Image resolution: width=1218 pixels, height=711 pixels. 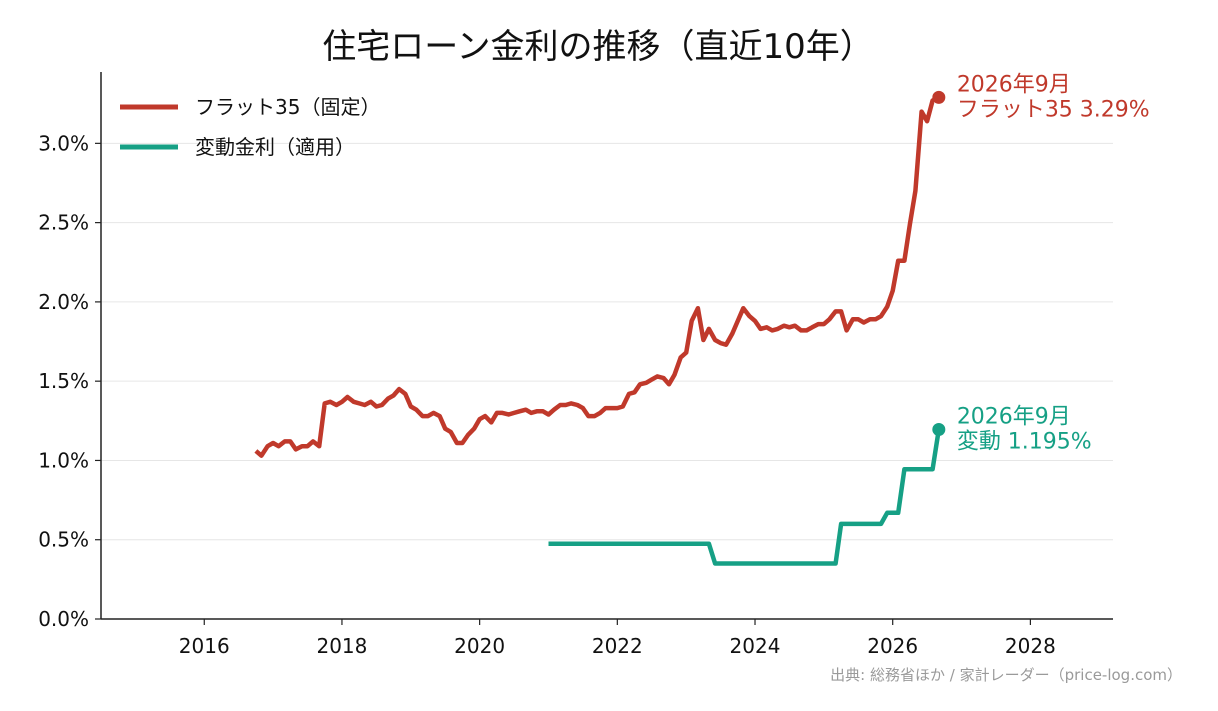 I want to click on x-tick-label: 2020, so click(x=479, y=646).